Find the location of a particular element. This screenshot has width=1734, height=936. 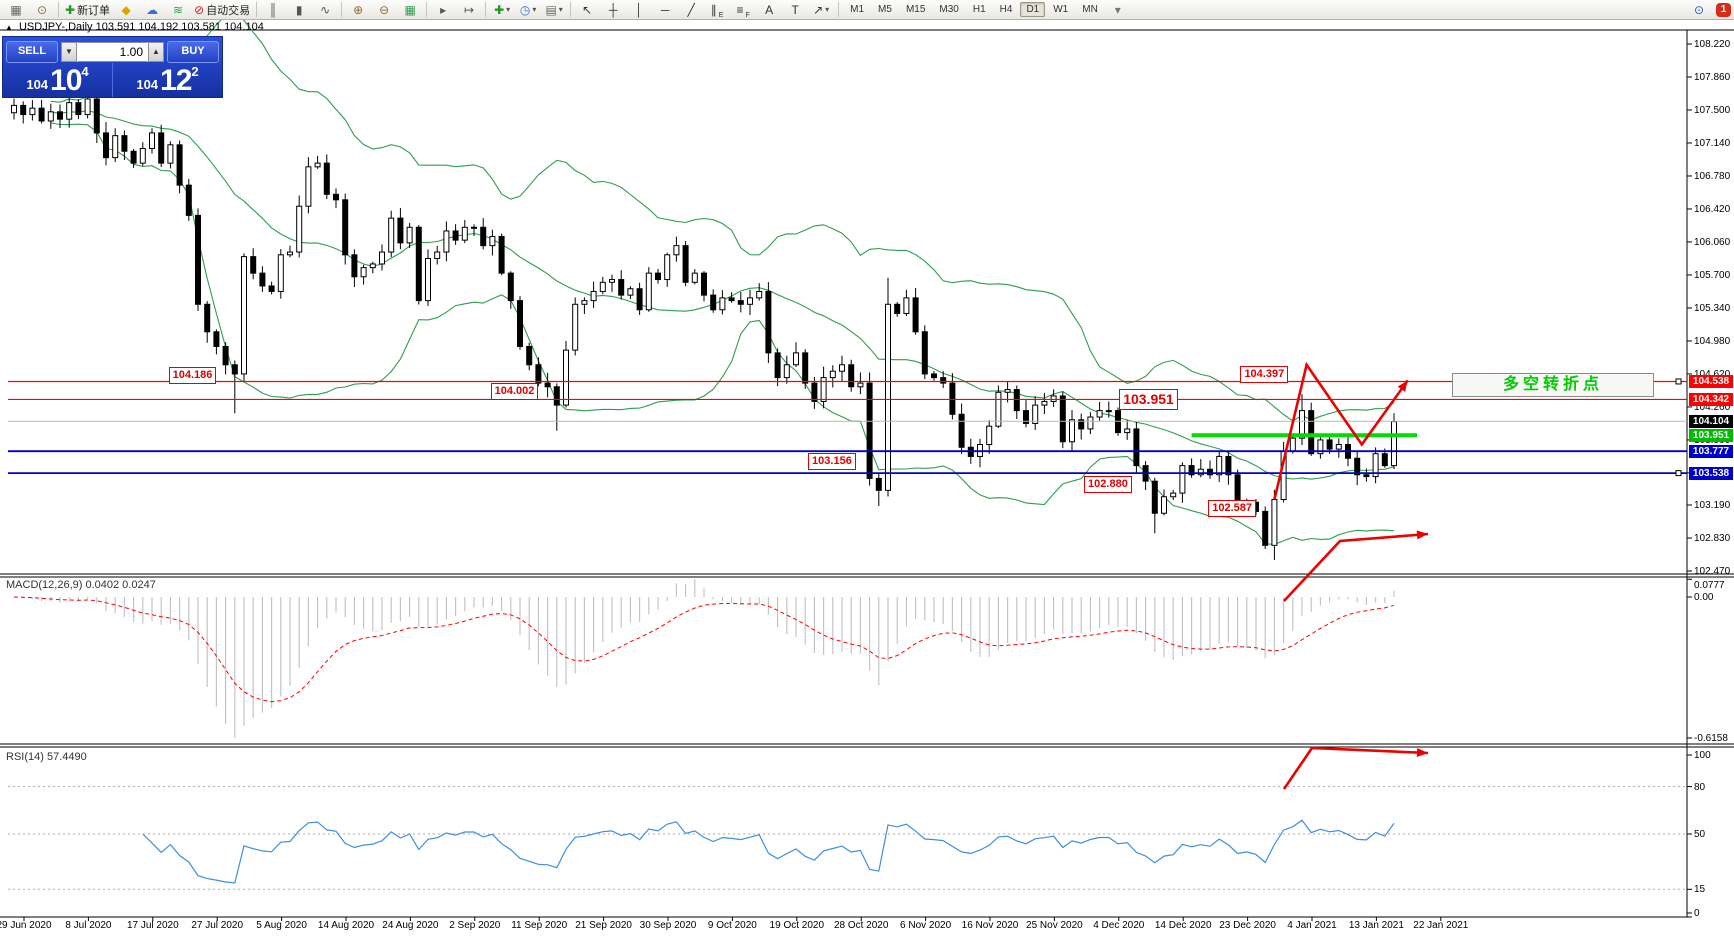

text-label-button: T is located at coordinates (795, 9).